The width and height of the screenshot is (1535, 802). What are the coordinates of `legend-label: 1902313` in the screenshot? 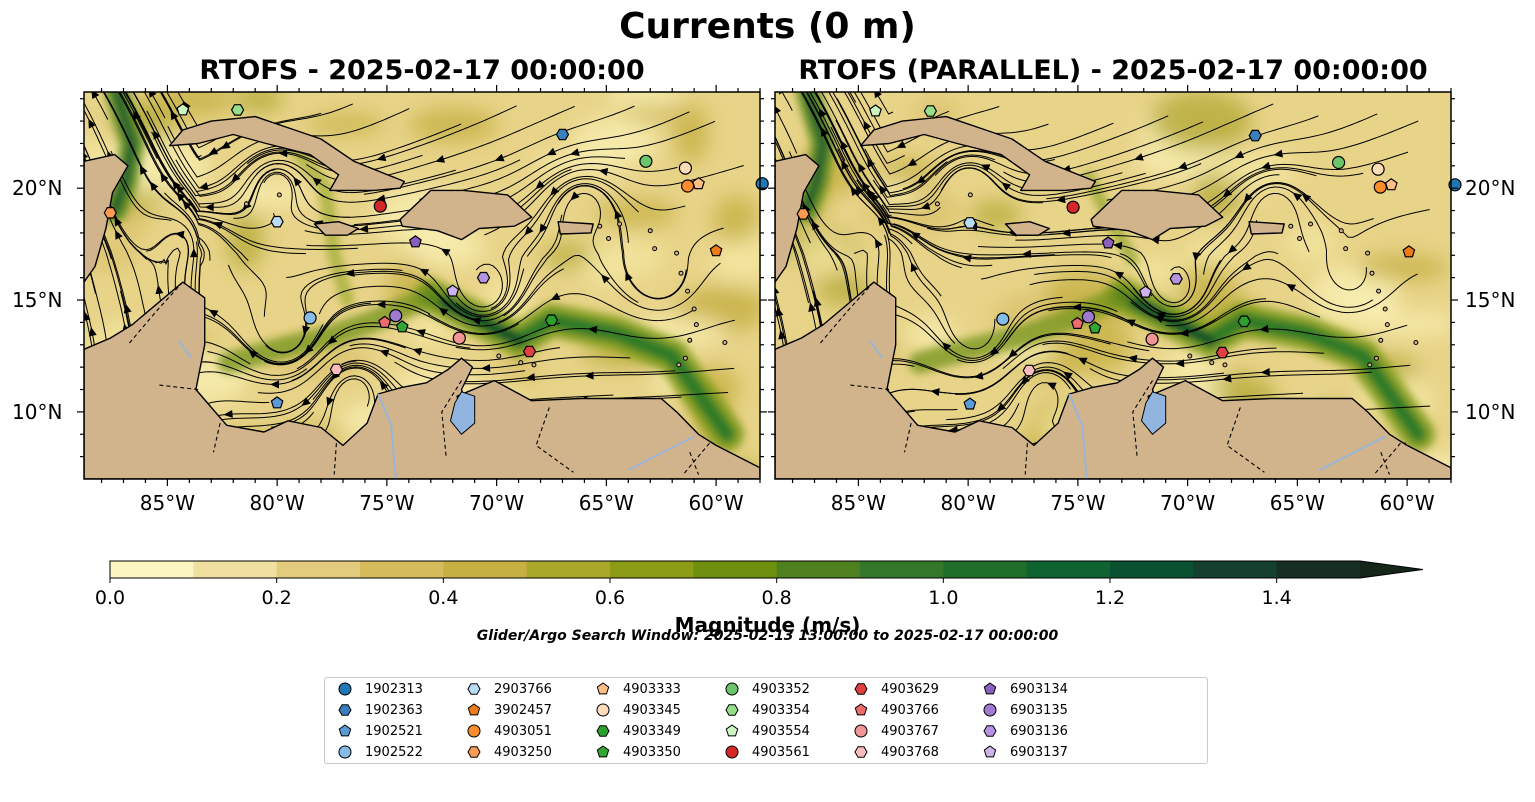 It's located at (394, 689).